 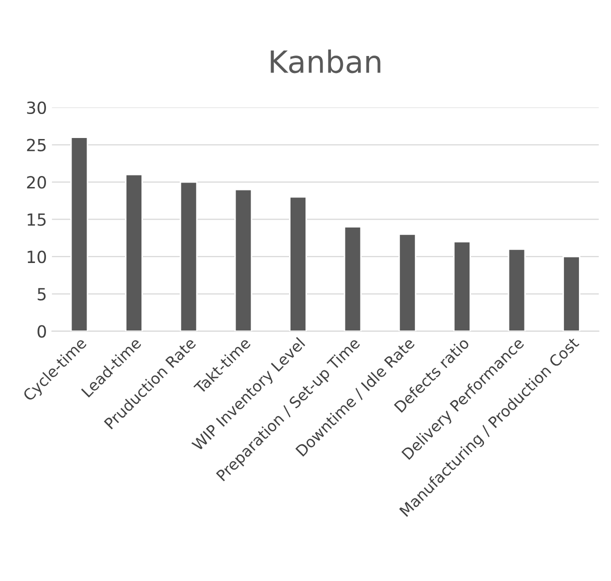 What do you see at coordinates (42, 294) in the screenshot?
I see `y-tick-label: 5` at bounding box center [42, 294].